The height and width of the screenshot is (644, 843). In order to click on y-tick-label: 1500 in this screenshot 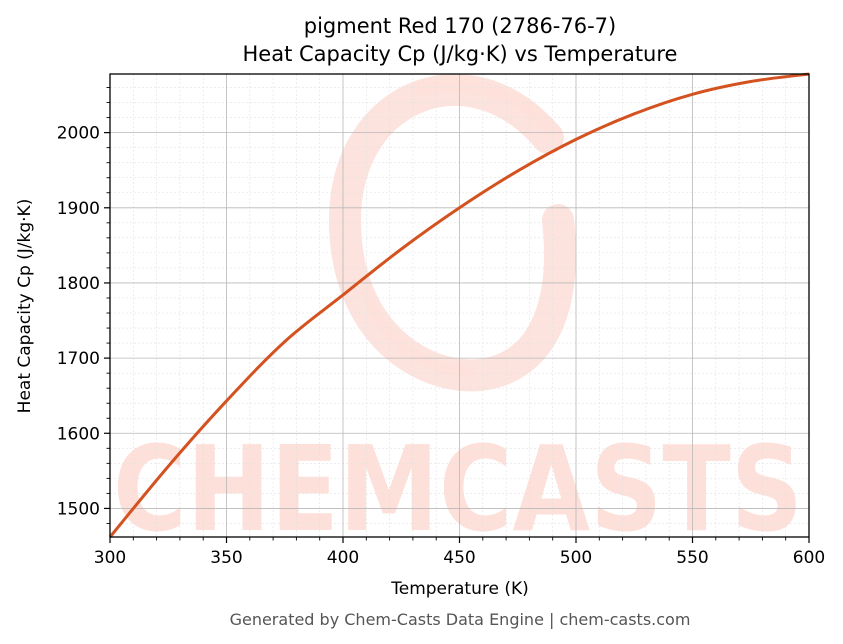, I will do `click(78, 509)`.